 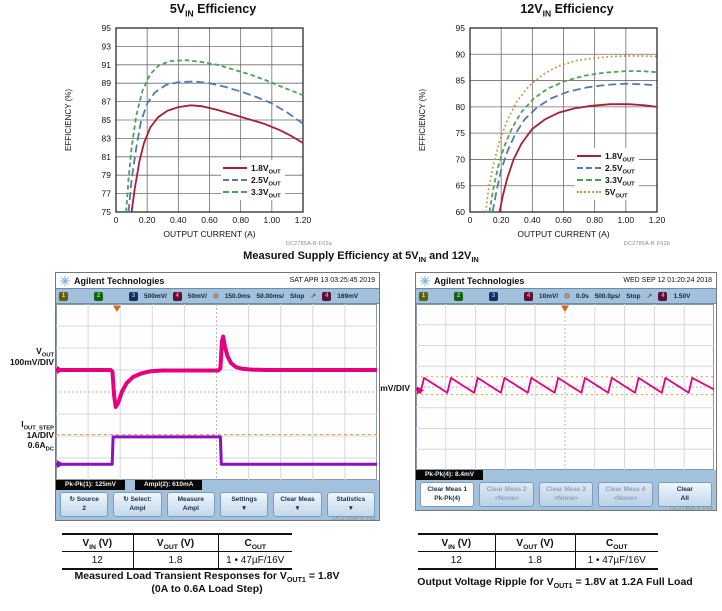 I want to click on svg-text: 0.40, so click(x=178, y=220).